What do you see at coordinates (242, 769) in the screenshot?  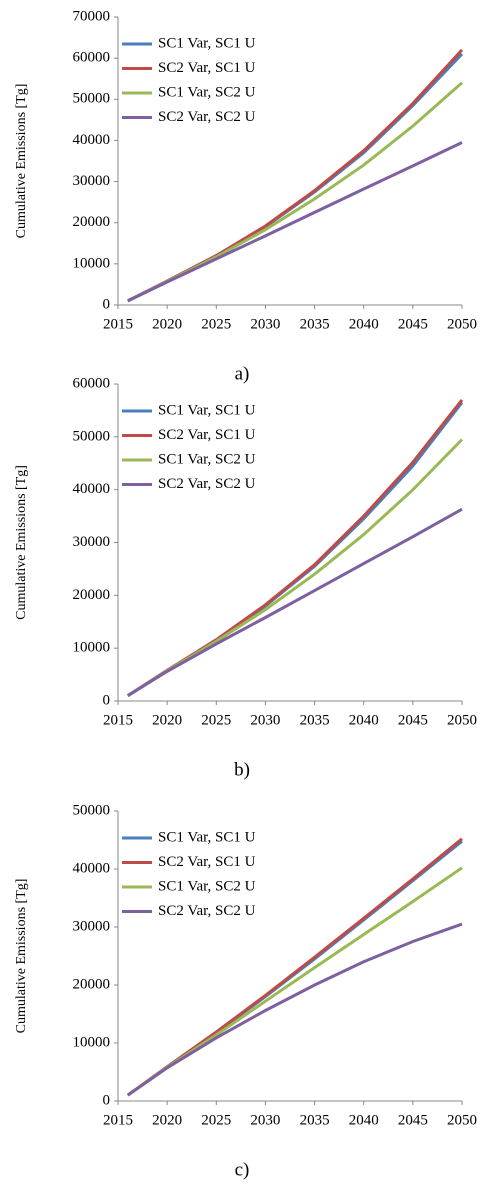 I see `caption: b)` at bounding box center [242, 769].